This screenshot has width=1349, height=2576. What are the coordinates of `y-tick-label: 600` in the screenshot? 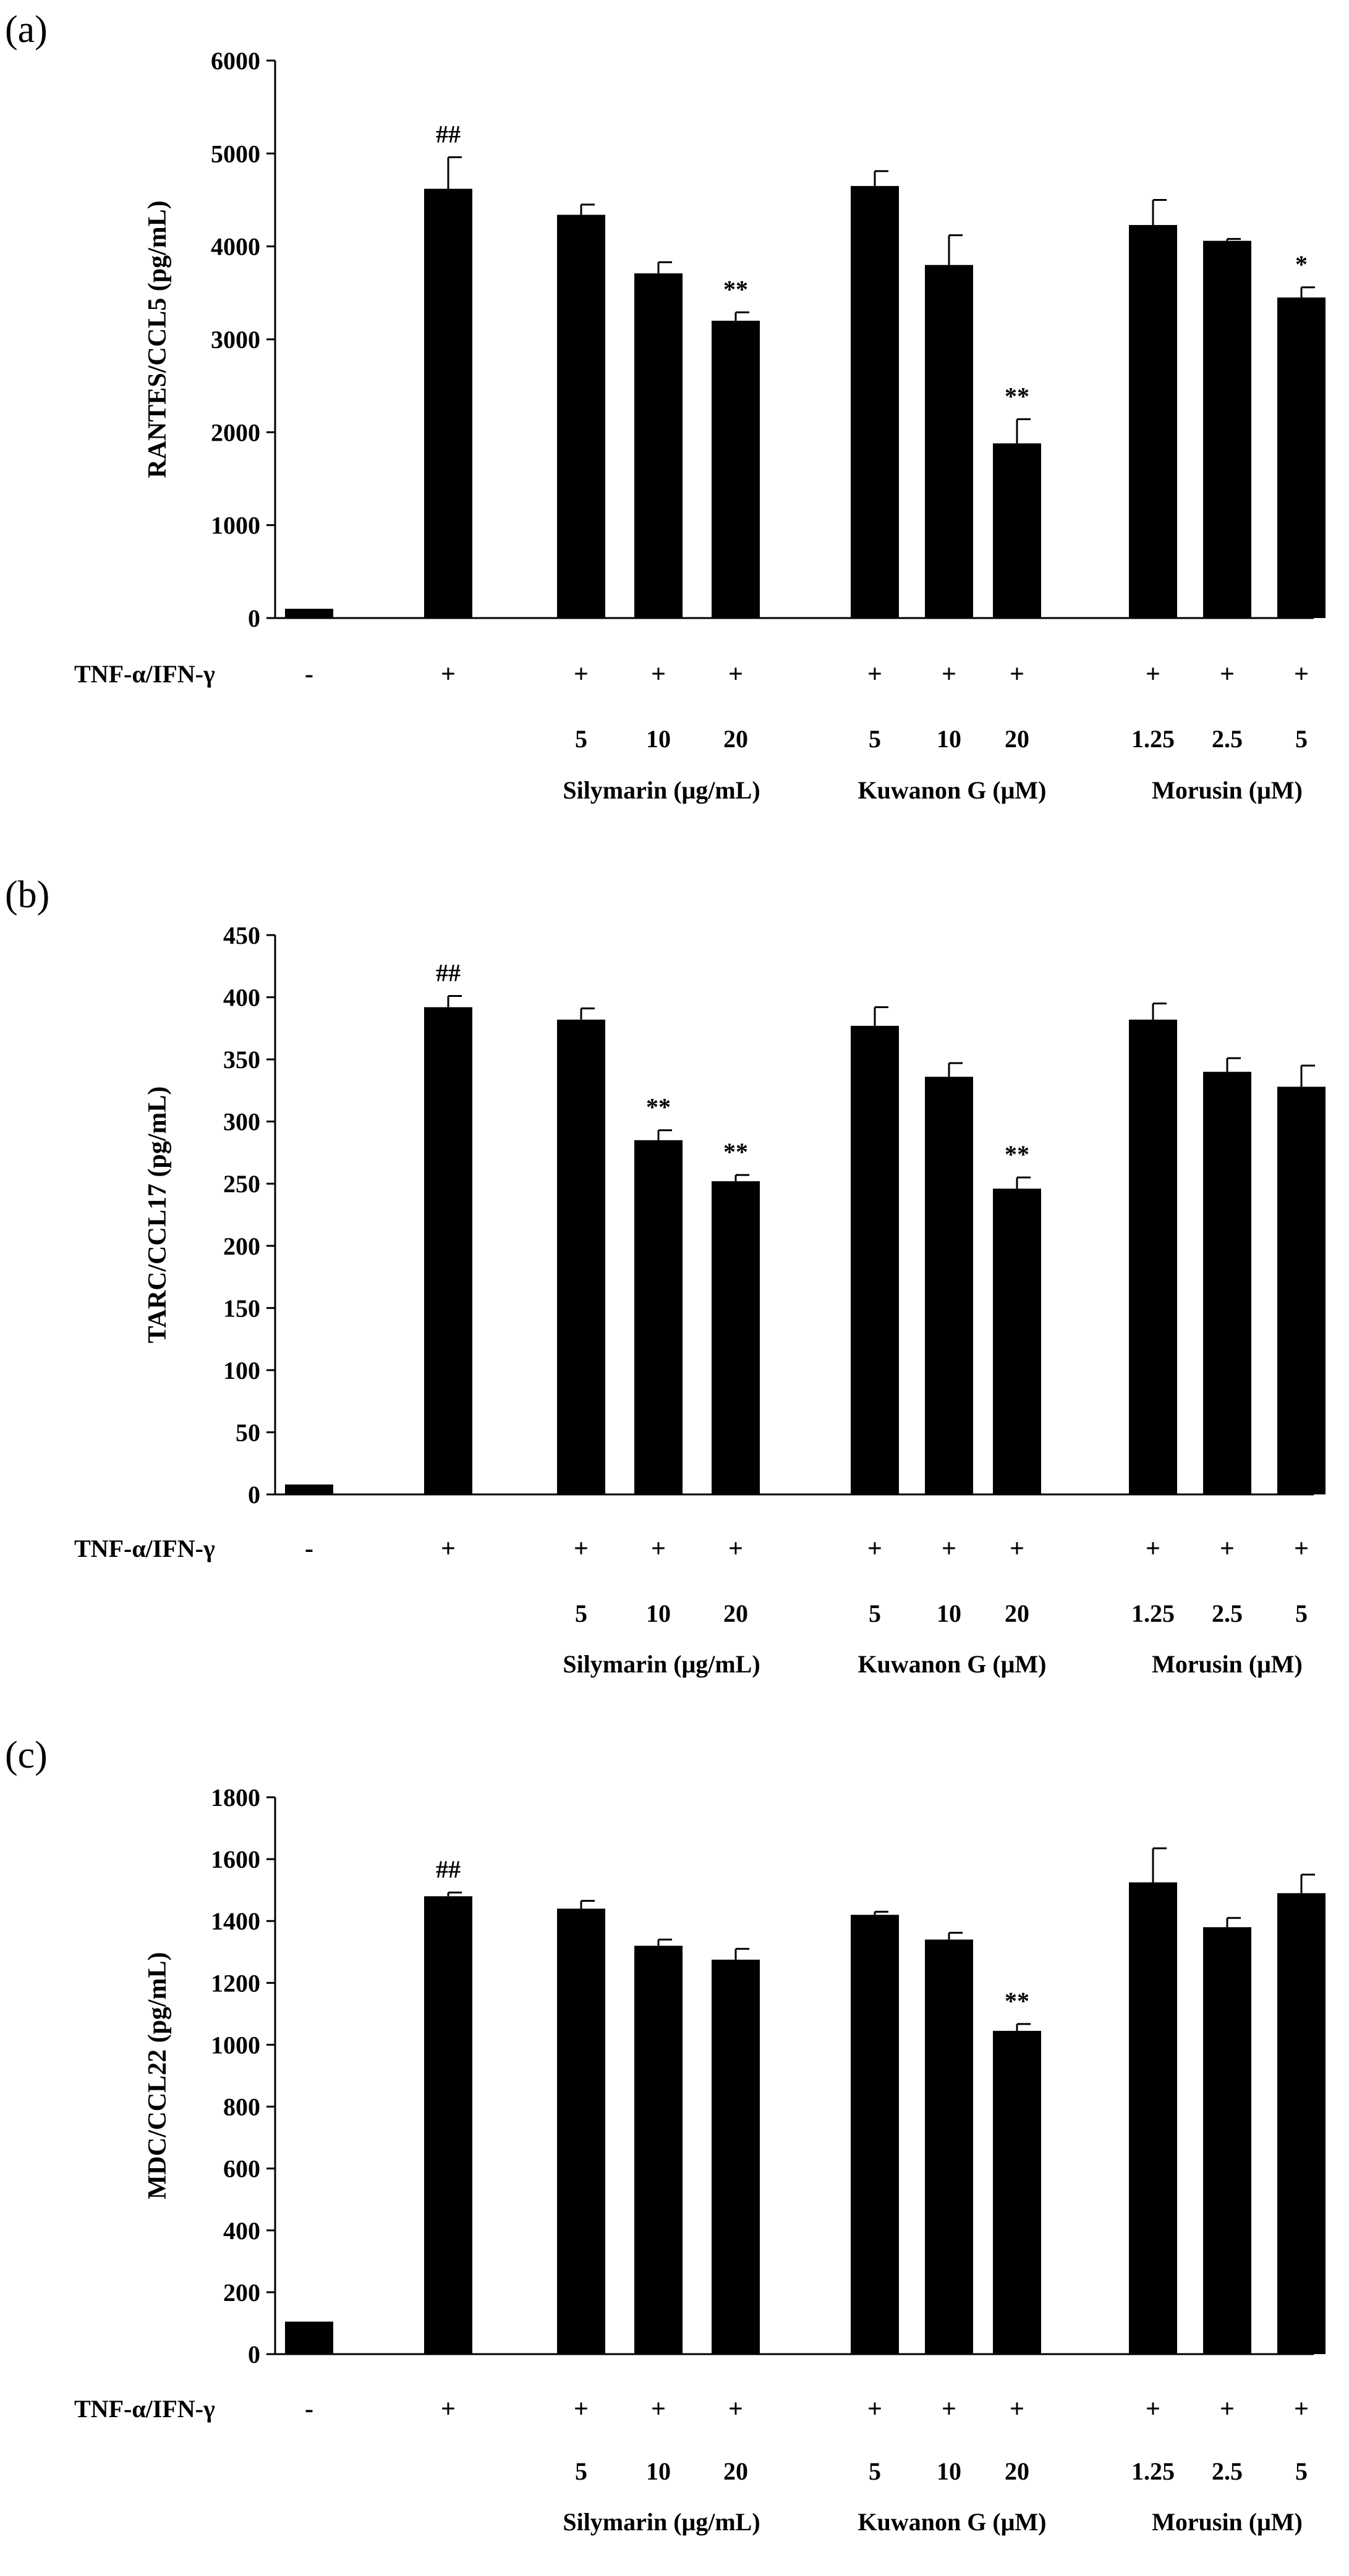 It's located at (241, 2169).